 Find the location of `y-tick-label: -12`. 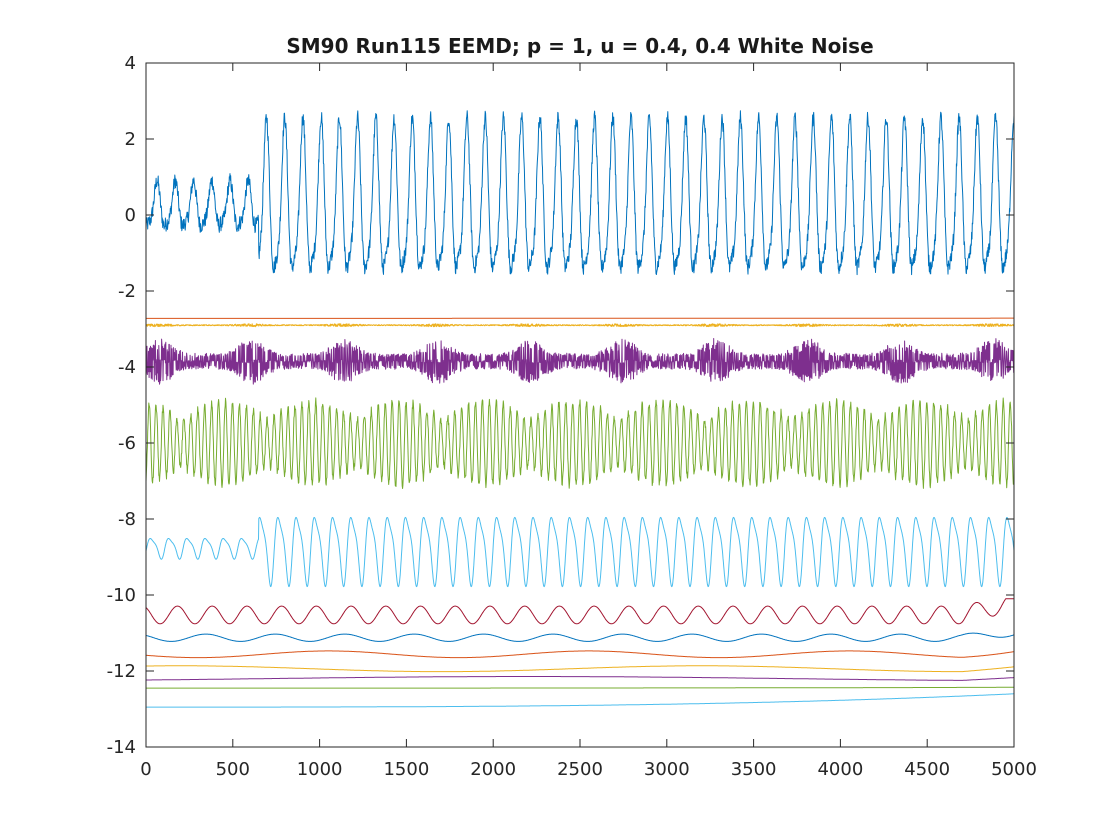

y-tick-label: -12 is located at coordinates (121, 671).